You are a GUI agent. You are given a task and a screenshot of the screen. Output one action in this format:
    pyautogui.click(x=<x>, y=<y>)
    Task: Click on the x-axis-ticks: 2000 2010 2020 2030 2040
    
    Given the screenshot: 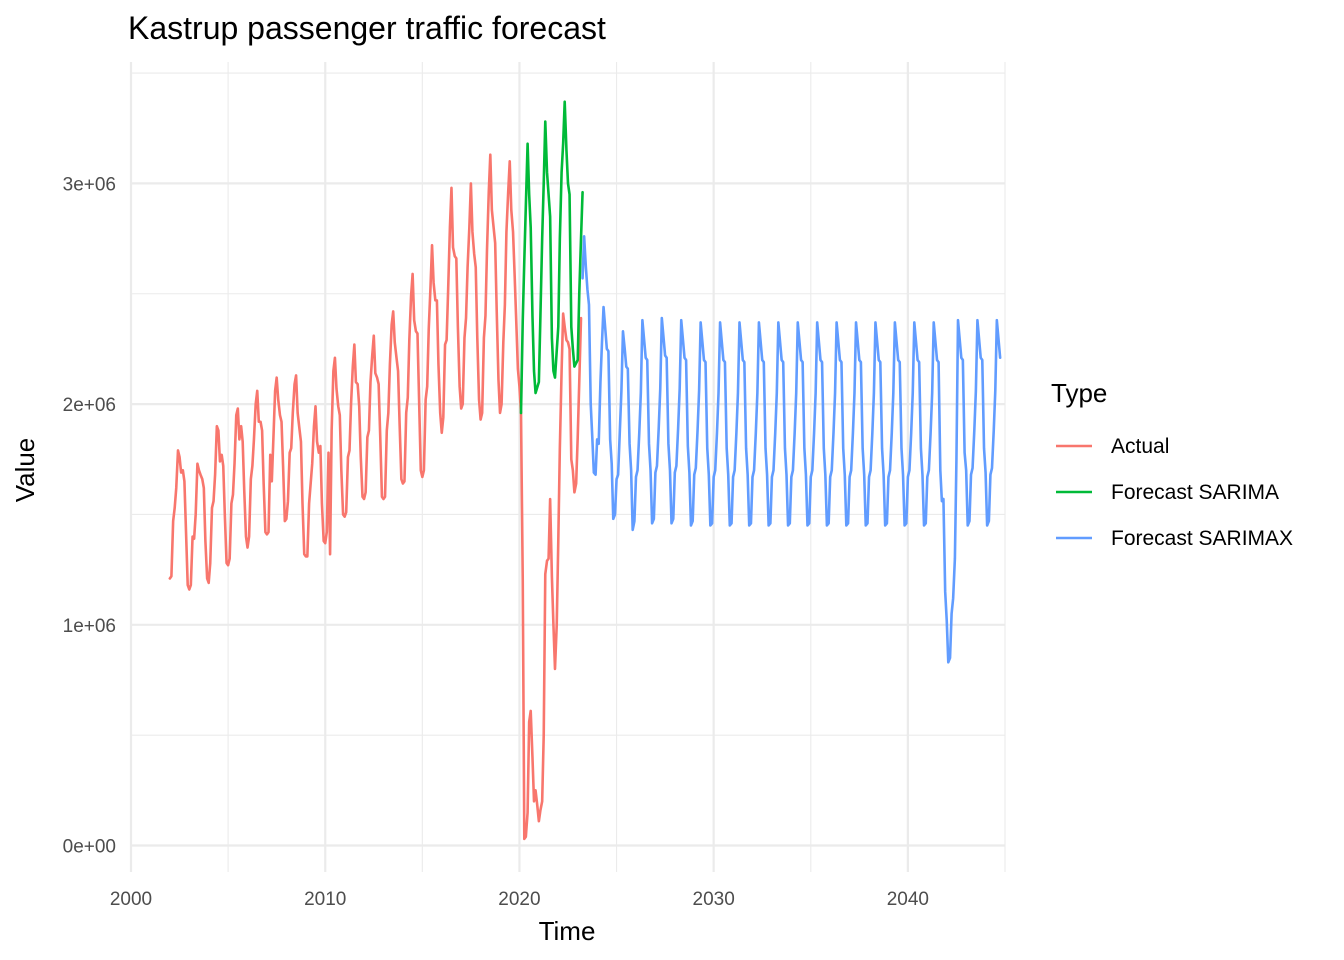 What is the action you would take?
    pyautogui.click(x=519, y=899)
    